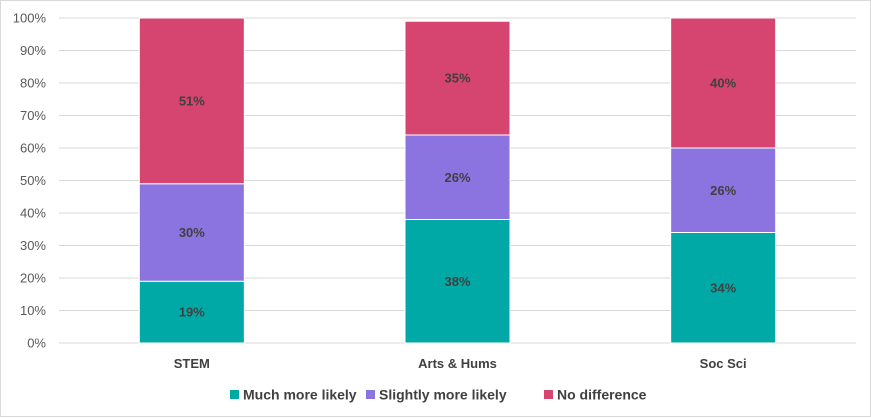  Describe the element at coordinates (602, 395) in the screenshot. I see `legend-label: No difference` at that location.